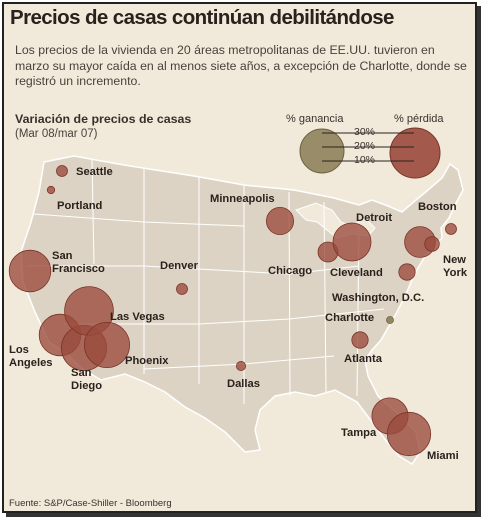 Image resolution: width=481 pixels, height=517 pixels. What do you see at coordinates (350, 318) in the screenshot?
I see `city-label-charlotte: Charlotte` at bounding box center [350, 318].